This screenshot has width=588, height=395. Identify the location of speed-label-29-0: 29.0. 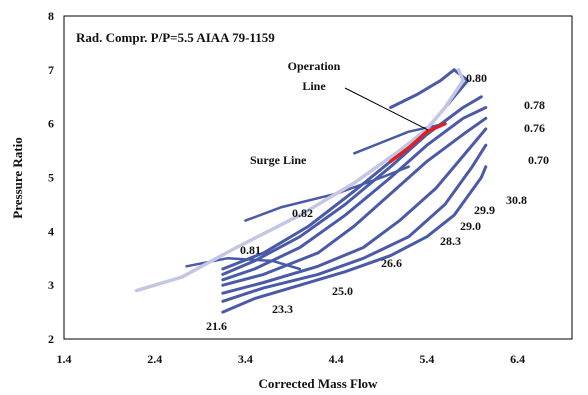
(470, 226).